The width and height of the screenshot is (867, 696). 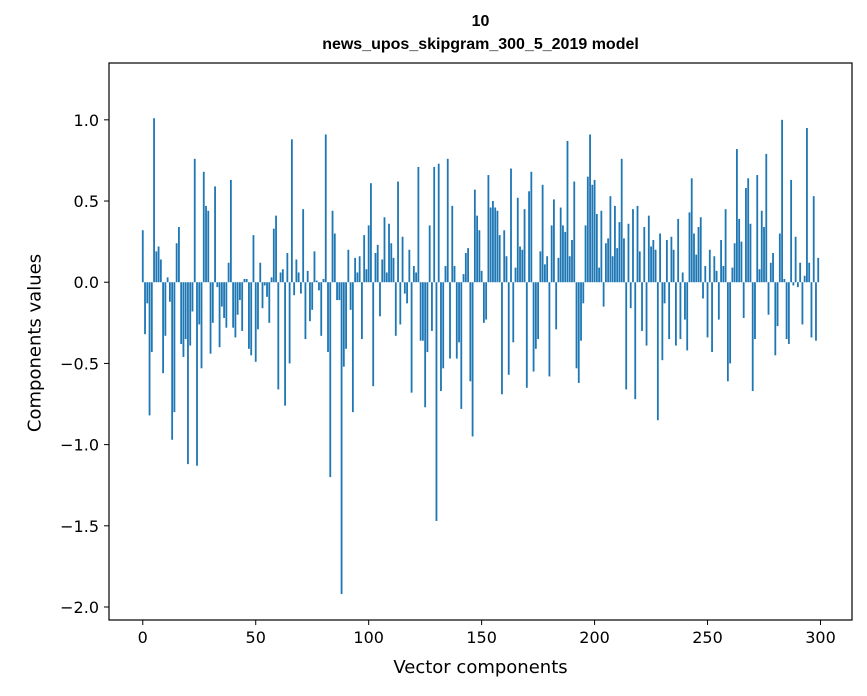 I want to click on y-tick-label: −2.0, so click(x=79, y=607).